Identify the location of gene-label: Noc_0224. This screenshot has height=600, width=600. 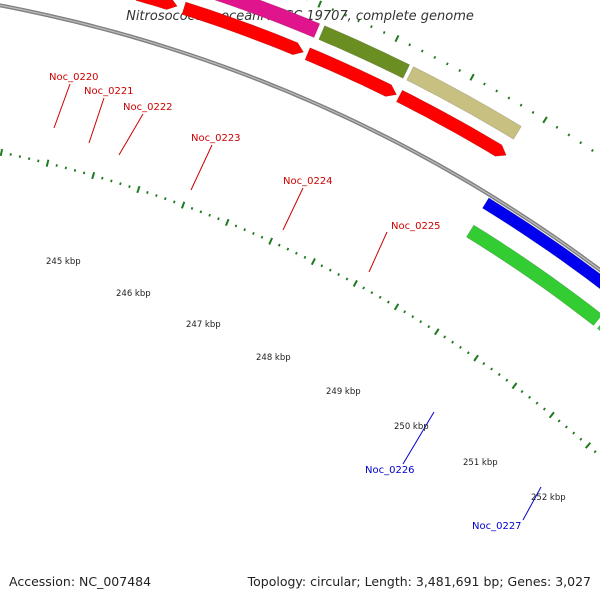
(308, 181).